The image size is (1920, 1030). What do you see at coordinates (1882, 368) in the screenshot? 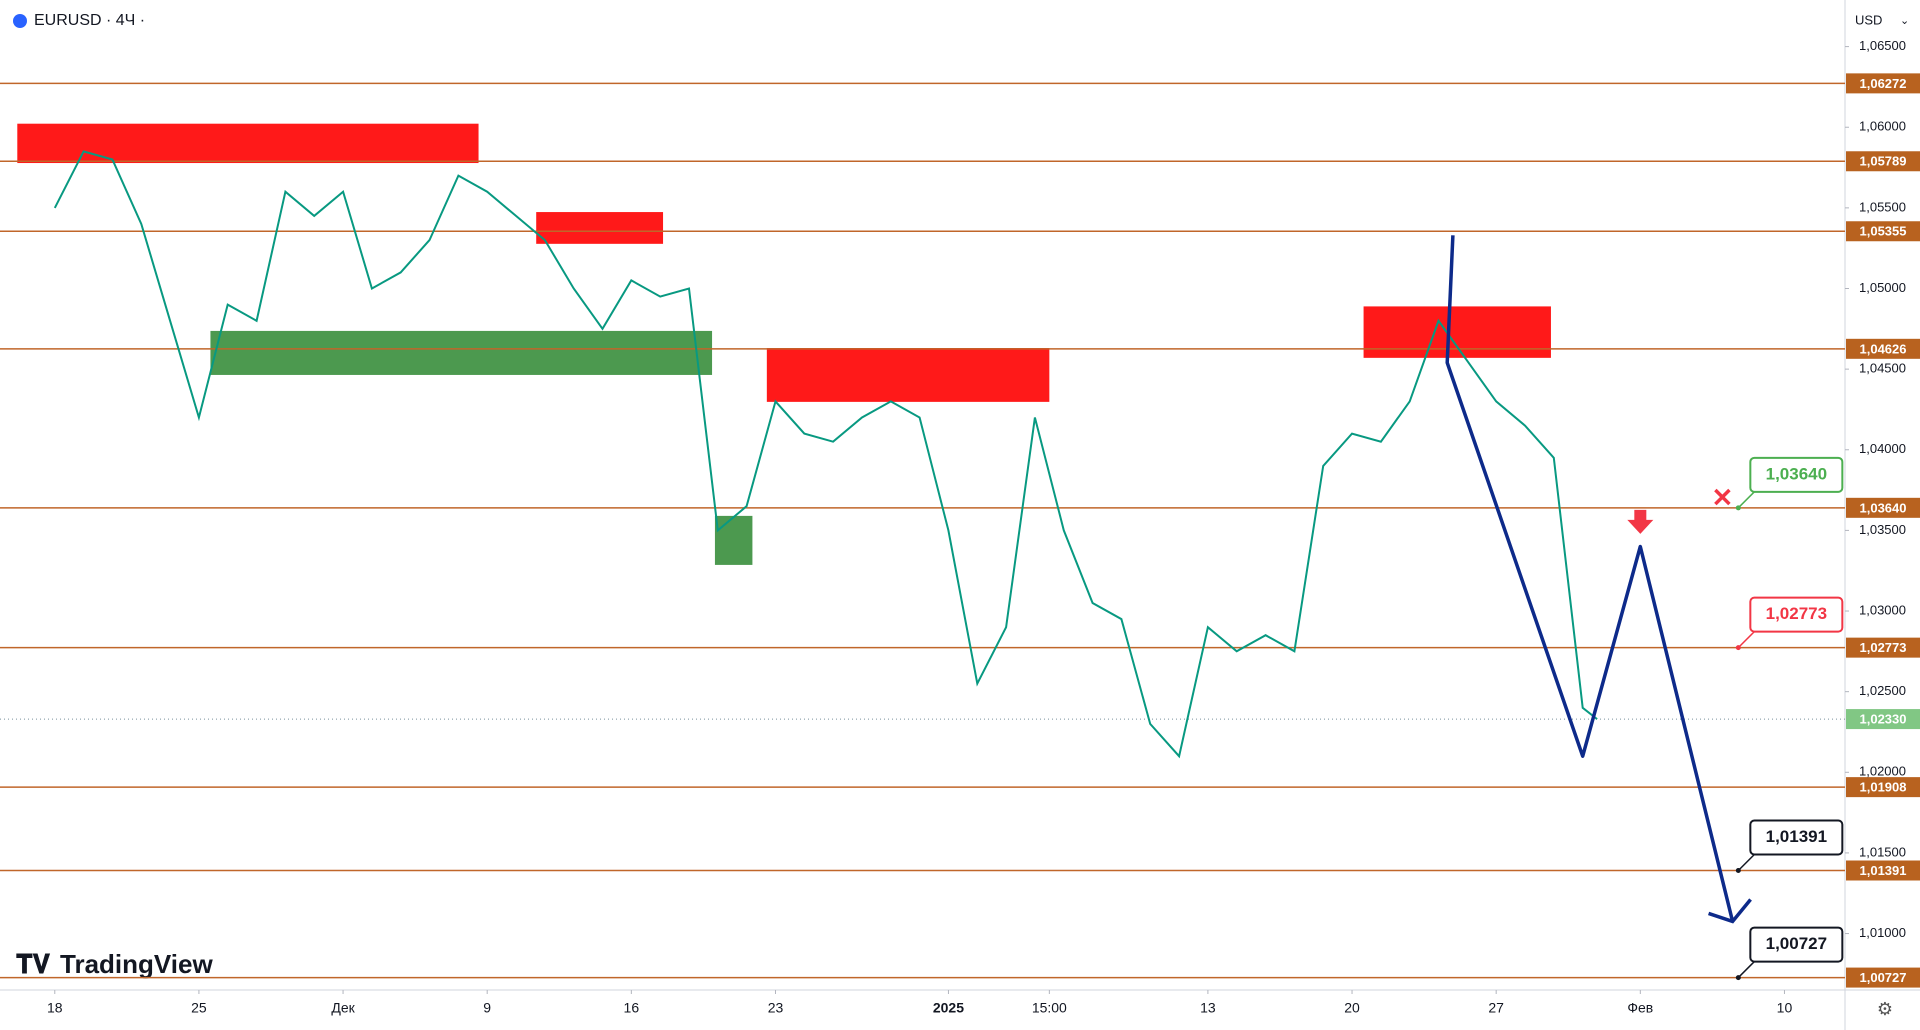
I see `y-tick-label: 1,04500` at bounding box center [1882, 368].